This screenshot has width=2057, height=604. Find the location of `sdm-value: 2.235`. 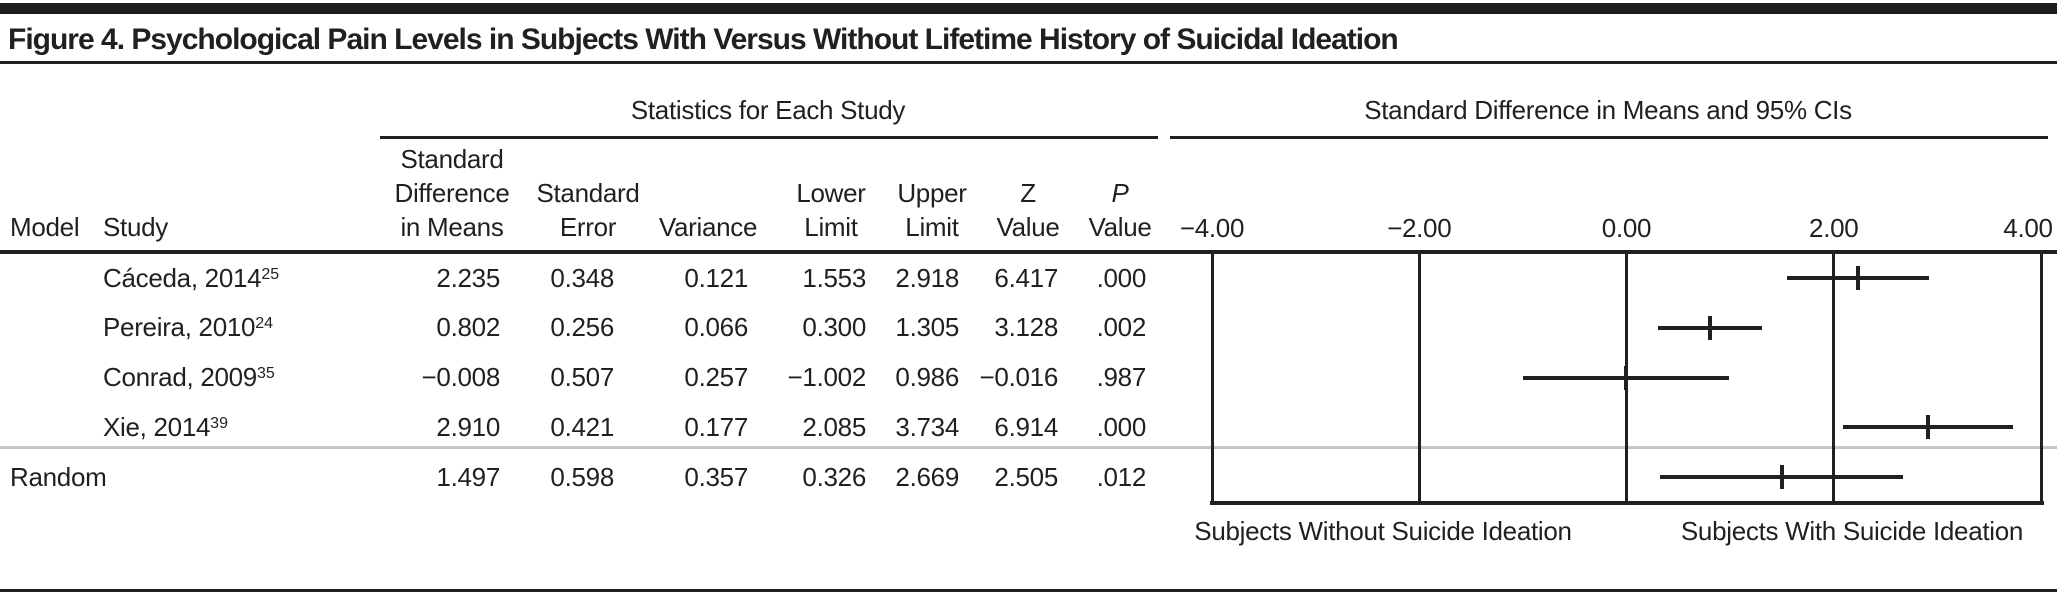

sdm-value: 2.235 is located at coordinates (468, 278).